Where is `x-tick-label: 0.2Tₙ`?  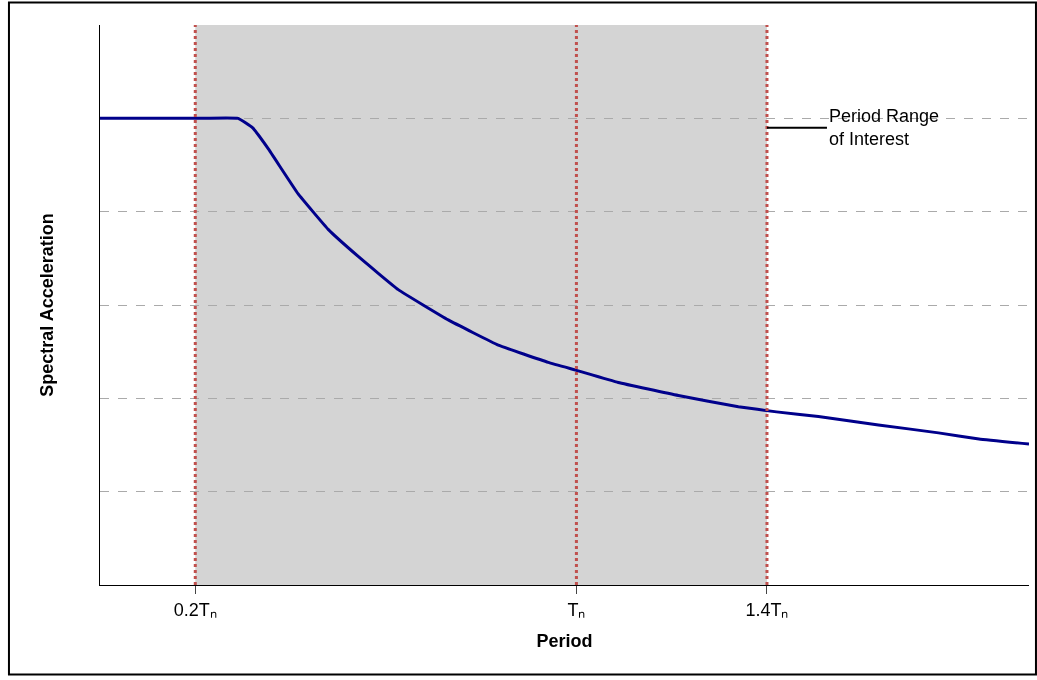
x-tick-label: 0.2Tₙ is located at coordinates (195, 609).